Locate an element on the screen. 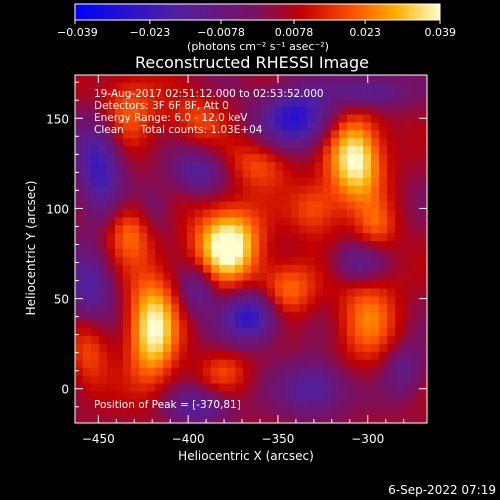  colorbar-label: (photons cm⁻² s⁻¹ asec⁻²) is located at coordinates (258, 46).